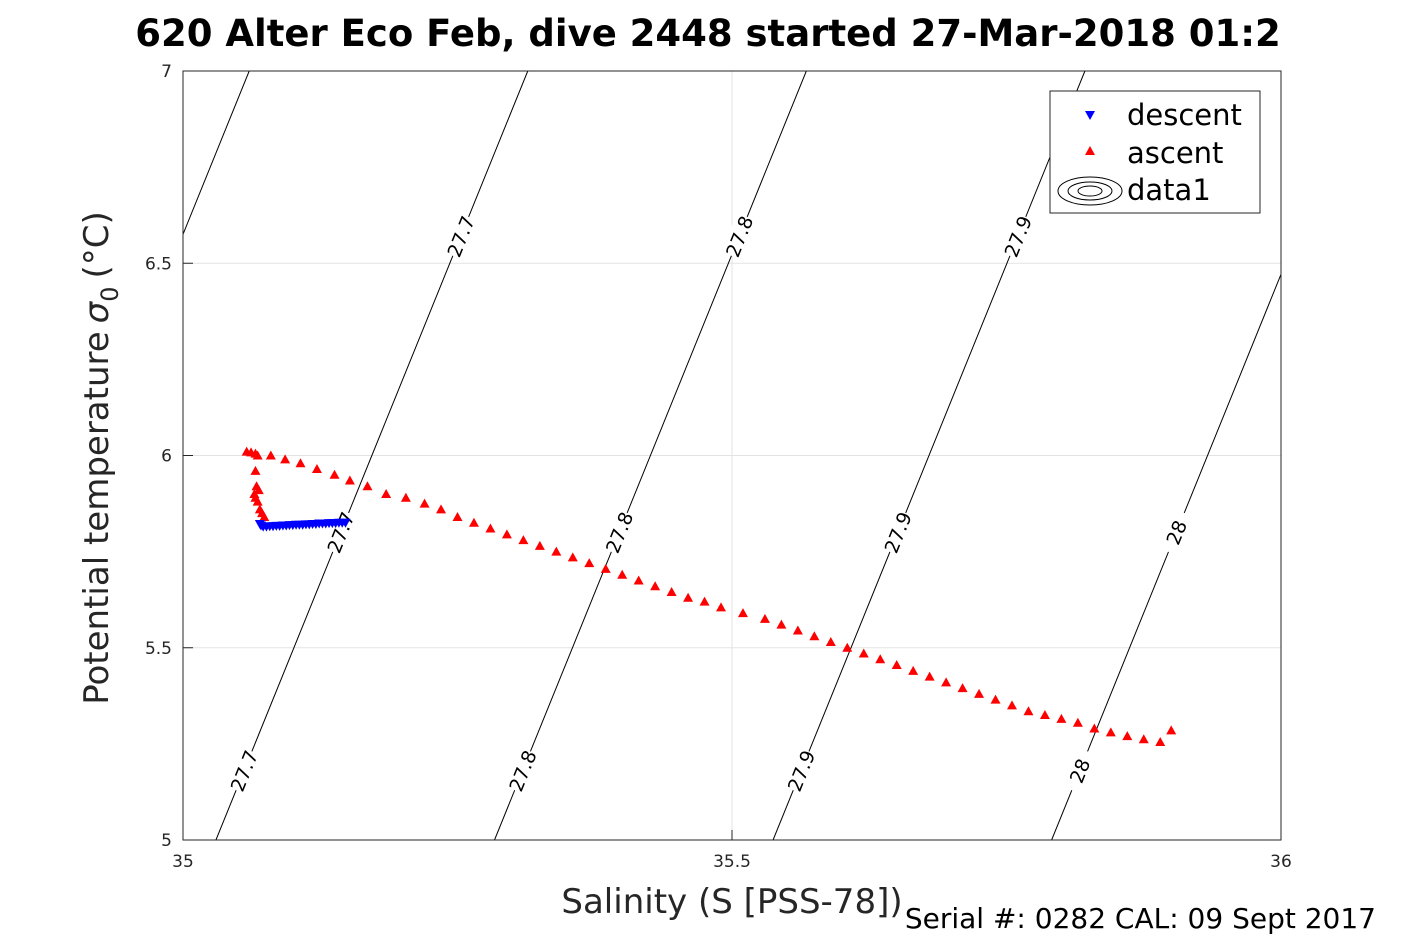 The width and height of the screenshot is (1417, 945). What do you see at coordinates (1090, 150) in the screenshot?
I see `legend-ascent-marker` at bounding box center [1090, 150].